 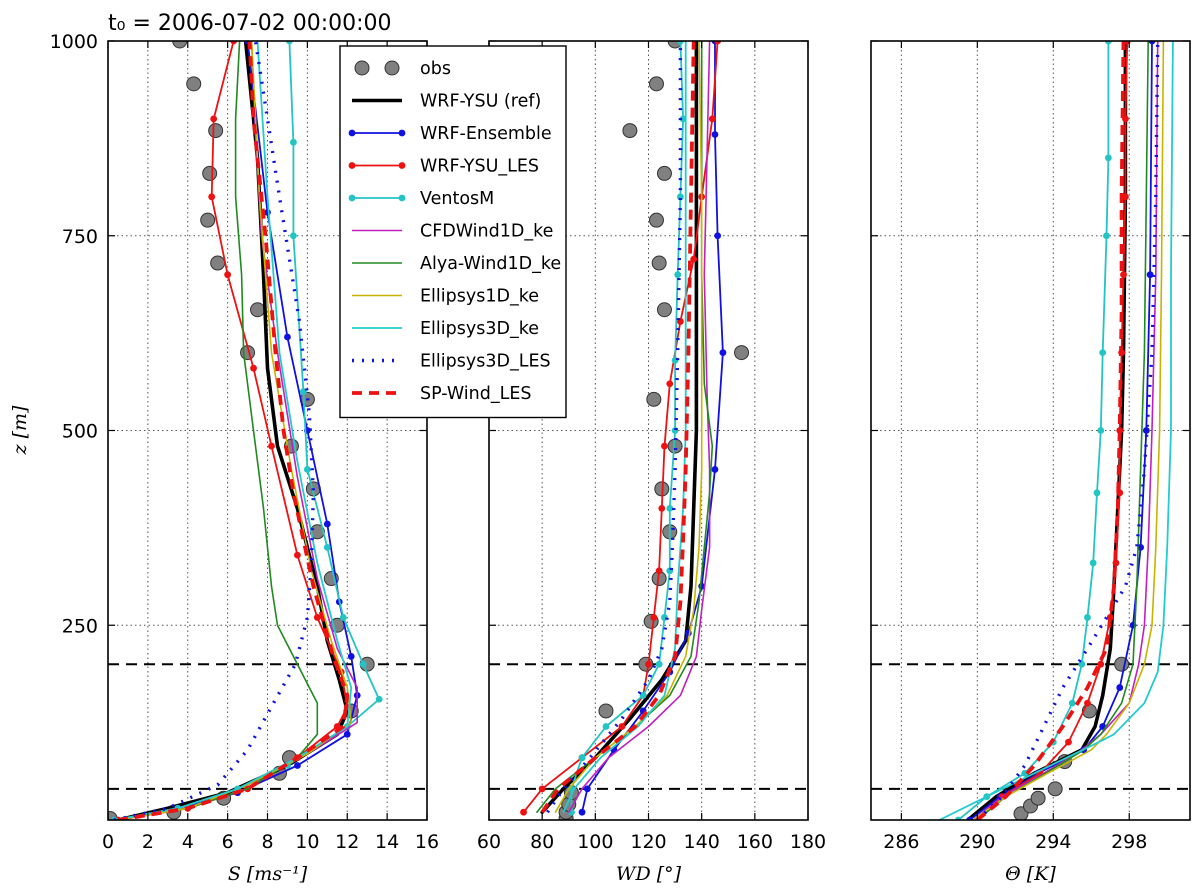 I want to click on x-tick-label: 286, so click(x=901, y=842).